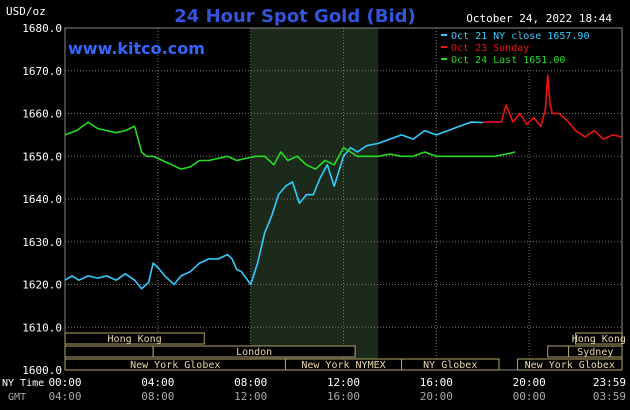 The width and height of the screenshot is (630, 410). Describe the element at coordinates (529, 396) in the screenshot. I see `x2-tick-label: 00:00` at that location.